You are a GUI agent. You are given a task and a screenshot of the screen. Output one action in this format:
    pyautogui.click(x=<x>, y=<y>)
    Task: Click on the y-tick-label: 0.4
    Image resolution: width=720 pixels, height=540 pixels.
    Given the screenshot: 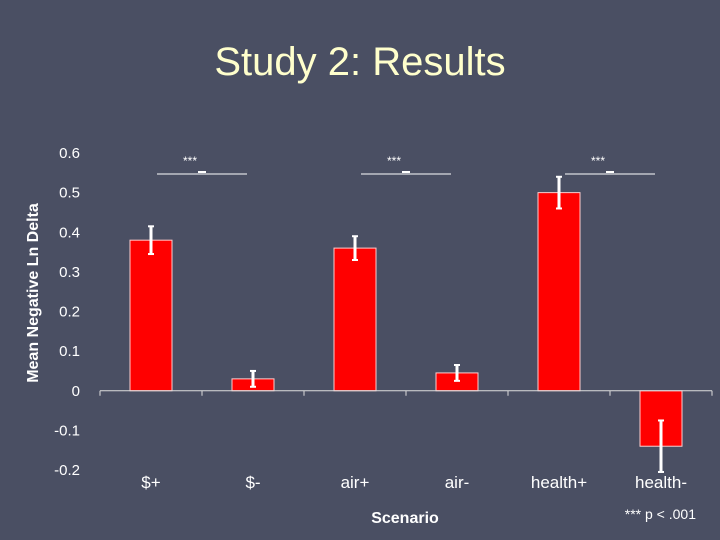 What is the action you would take?
    pyautogui.click(x=69, y=232)
    